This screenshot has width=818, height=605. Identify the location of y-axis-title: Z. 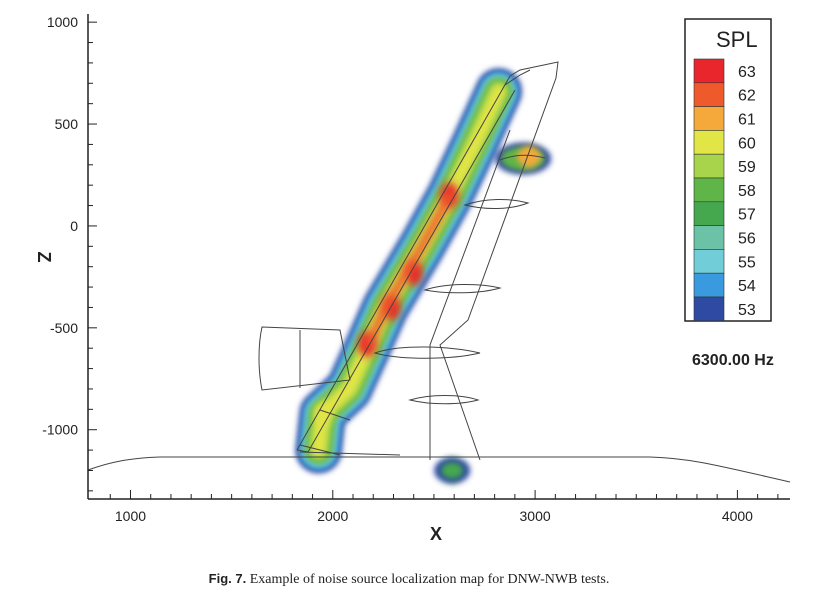
(44, 257).